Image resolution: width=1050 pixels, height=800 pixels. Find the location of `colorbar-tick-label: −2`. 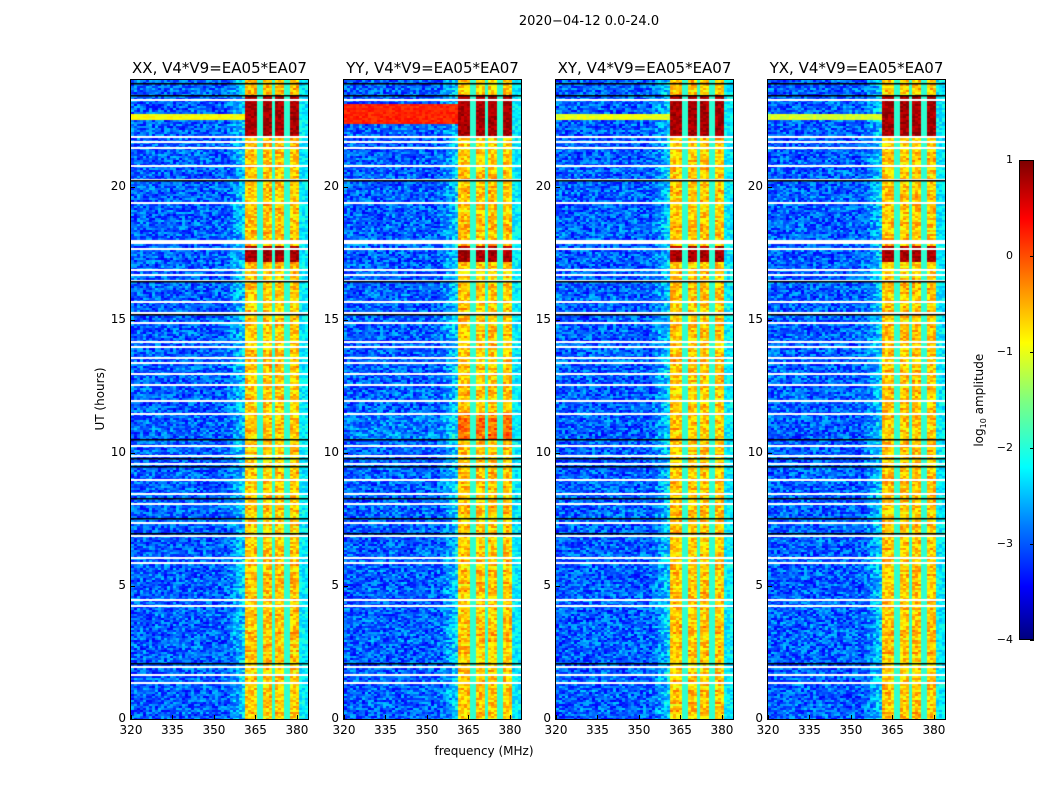

colorbar-tick-label: −2 is located at coordinates (1004, 447).